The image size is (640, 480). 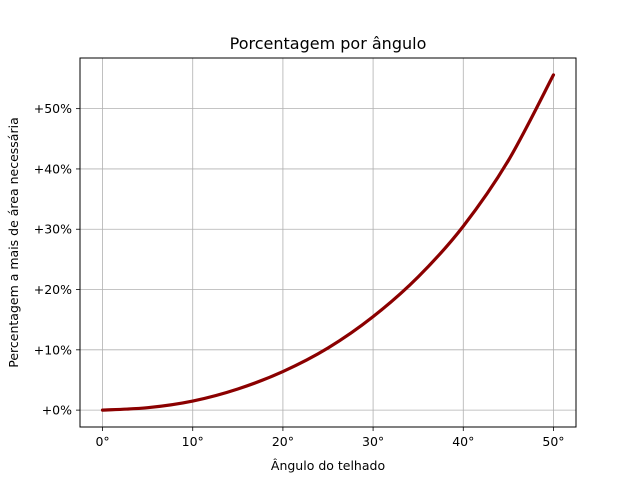 I want to click on x-tick-label: 30°, so click(x=373, y=441).